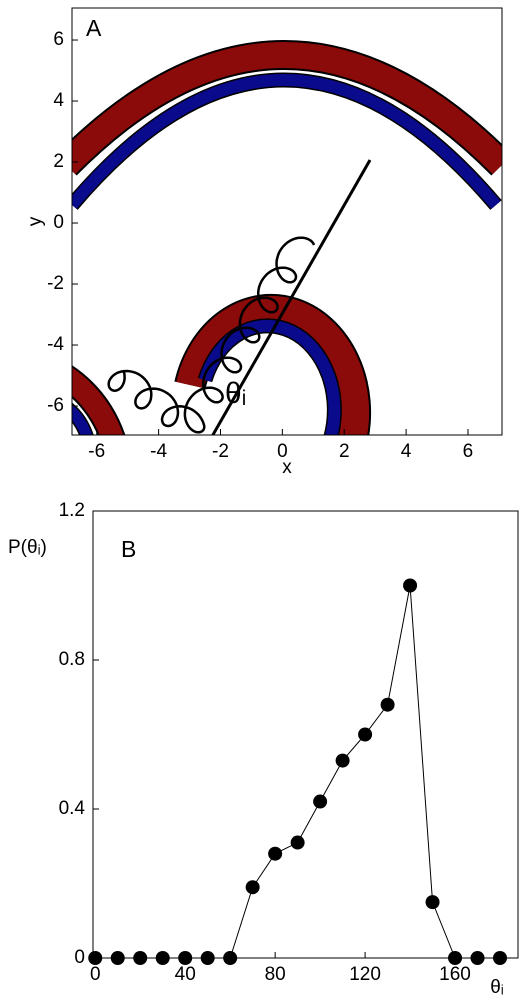 This screenshot has height=1001, width=523. I want to click on x-tick-label: -2, so click(220, 451).